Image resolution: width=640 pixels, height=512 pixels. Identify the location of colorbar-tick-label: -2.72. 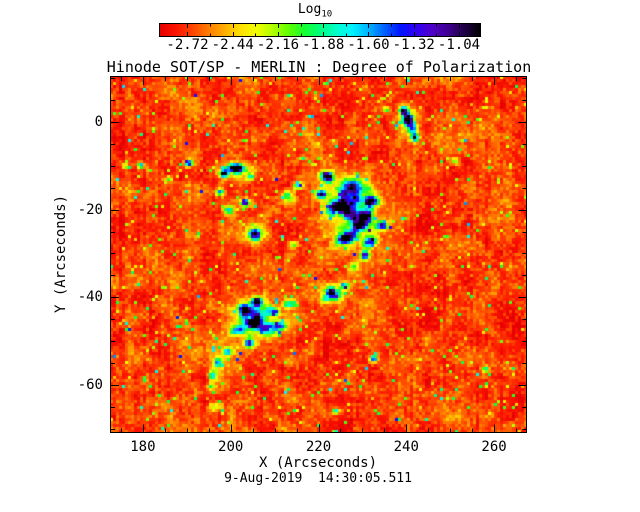
(187, 45).